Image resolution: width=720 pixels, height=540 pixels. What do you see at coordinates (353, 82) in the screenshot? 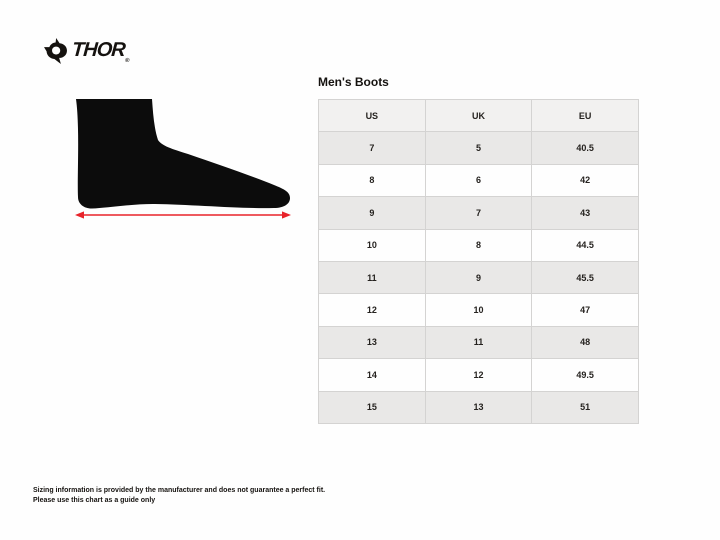
I see `panel-title: Men's Boots` at bounding box center [353, 82].